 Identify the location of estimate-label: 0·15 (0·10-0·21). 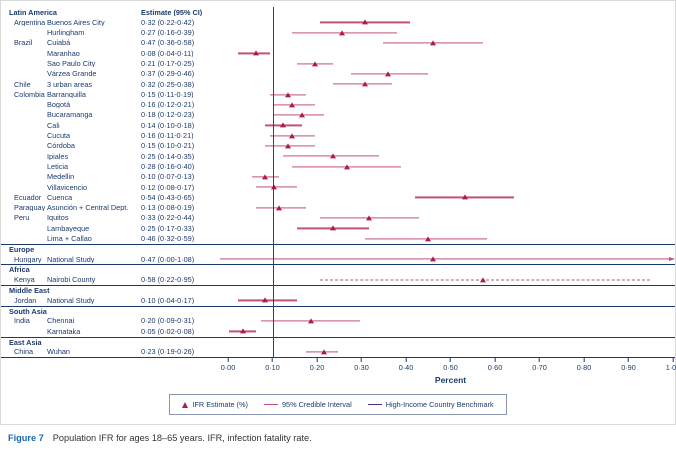
(168, 146).